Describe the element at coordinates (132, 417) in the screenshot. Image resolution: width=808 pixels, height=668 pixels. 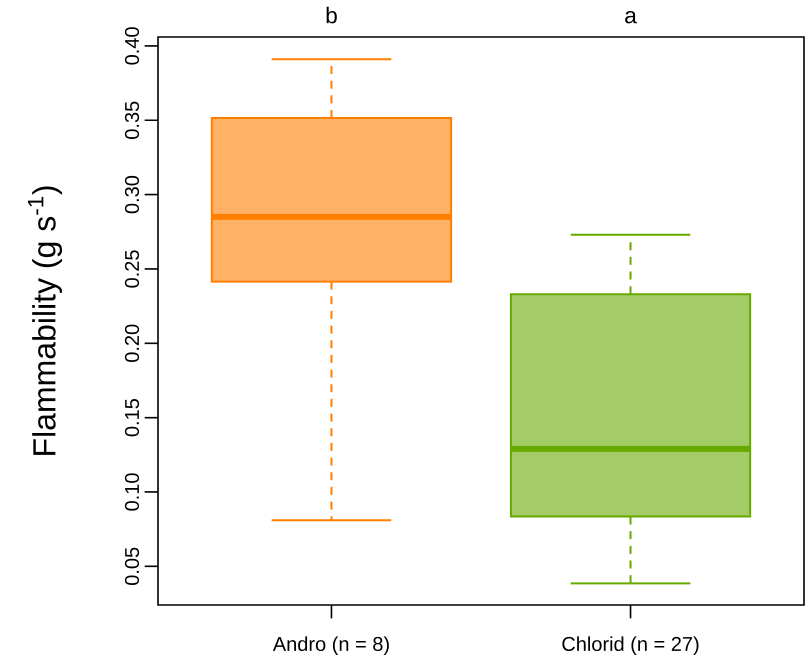
I see `y-tick-label: 0.15` at that location.